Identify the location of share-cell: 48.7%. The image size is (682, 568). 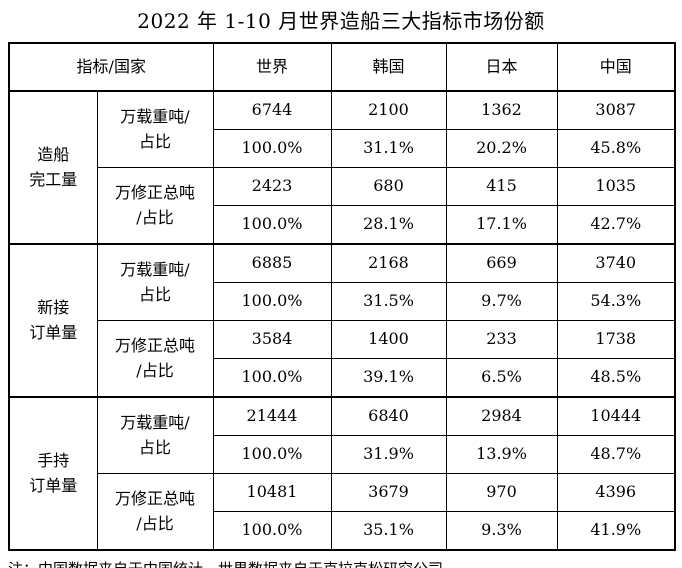
(616, 454).